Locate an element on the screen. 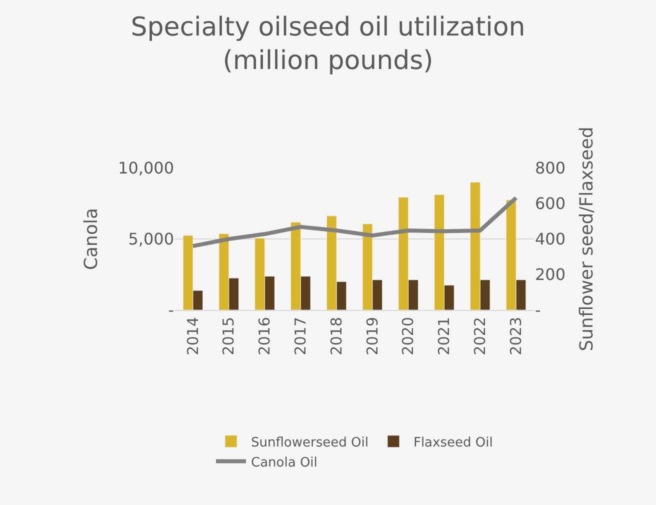 The height and width of the screenshot is (505, 656). x-tick-label: 2018 is located at coordinates (336, 336).